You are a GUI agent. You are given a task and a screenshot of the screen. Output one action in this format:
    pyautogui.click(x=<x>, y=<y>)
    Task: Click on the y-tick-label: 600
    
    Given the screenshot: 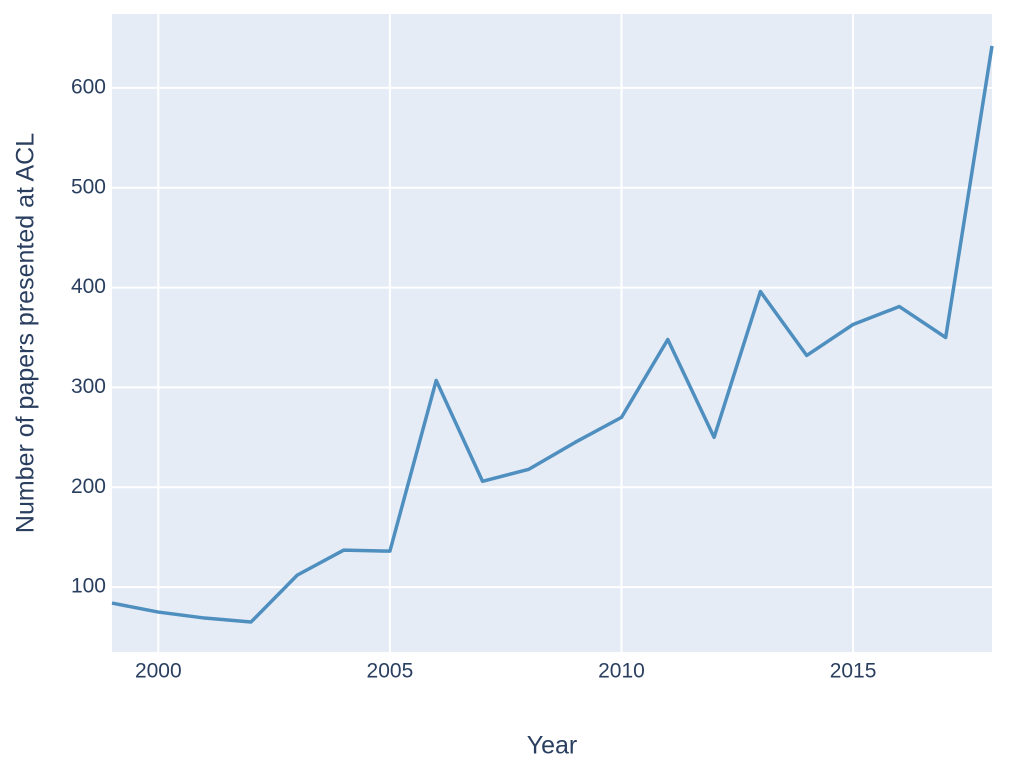 What is the action you would take?
    pyautogui.click(x=88, y=86)
    